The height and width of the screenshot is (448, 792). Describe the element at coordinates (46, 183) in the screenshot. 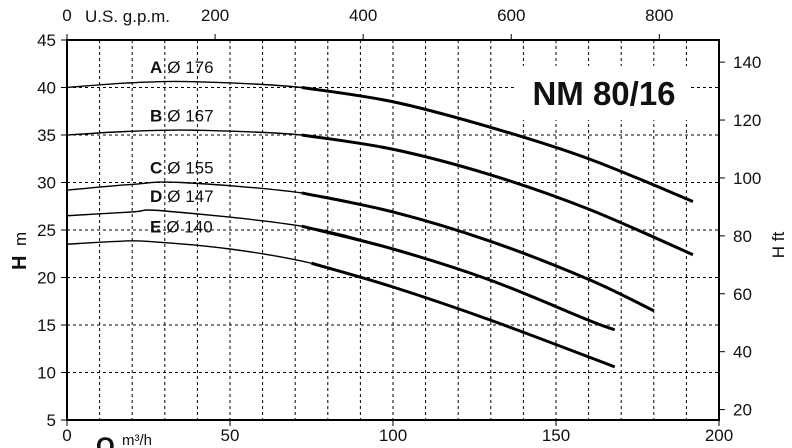

I see `y-tick-label: 30` at that location.